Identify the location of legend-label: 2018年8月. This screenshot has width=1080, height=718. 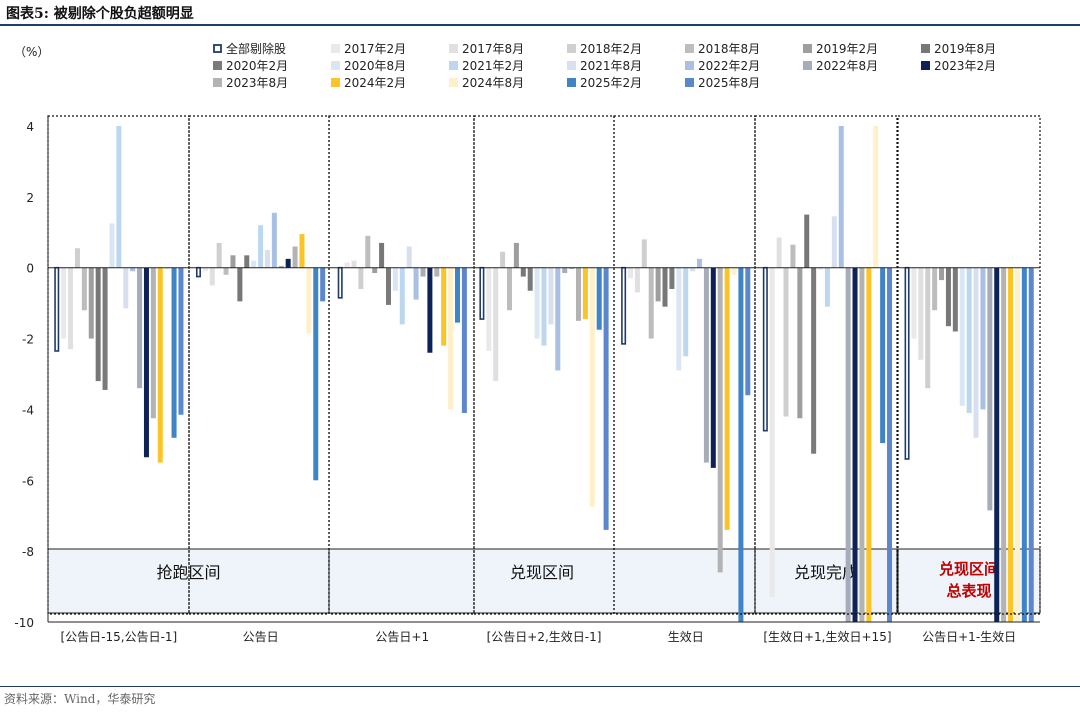
(729, 49).